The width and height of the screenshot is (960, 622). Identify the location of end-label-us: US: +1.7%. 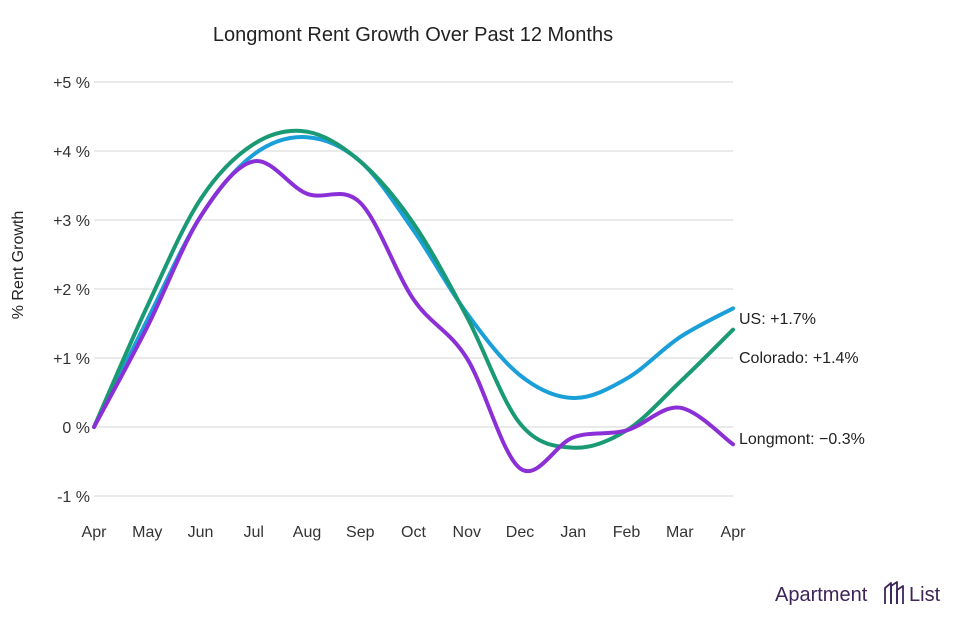
(777, 319).